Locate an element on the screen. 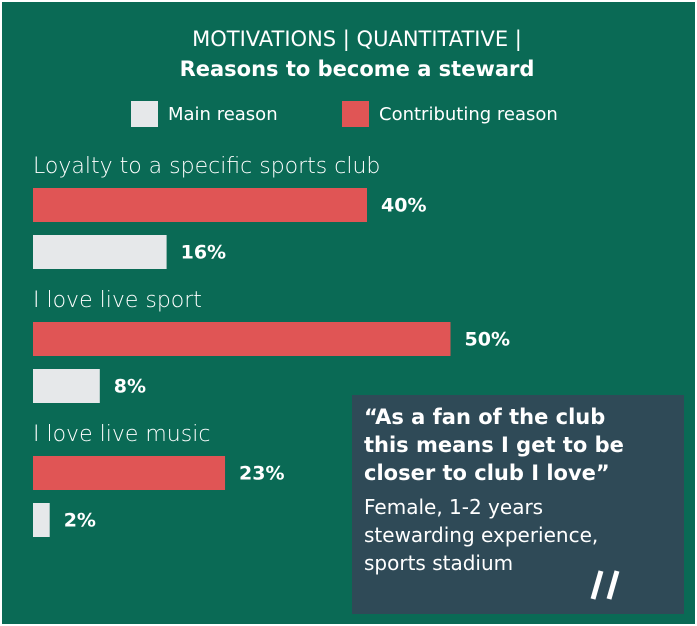 This screenshot has height=626, width=697. value-label: 50% is located at coordinates (487, 340).